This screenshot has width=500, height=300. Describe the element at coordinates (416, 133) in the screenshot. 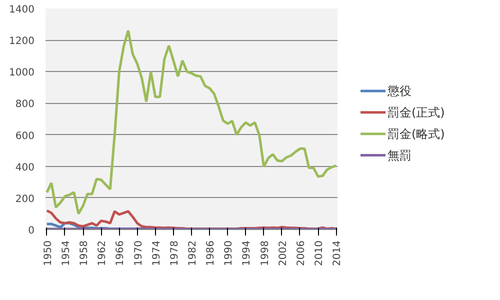

I see `legend-label: 罰金(略式)` at that location.